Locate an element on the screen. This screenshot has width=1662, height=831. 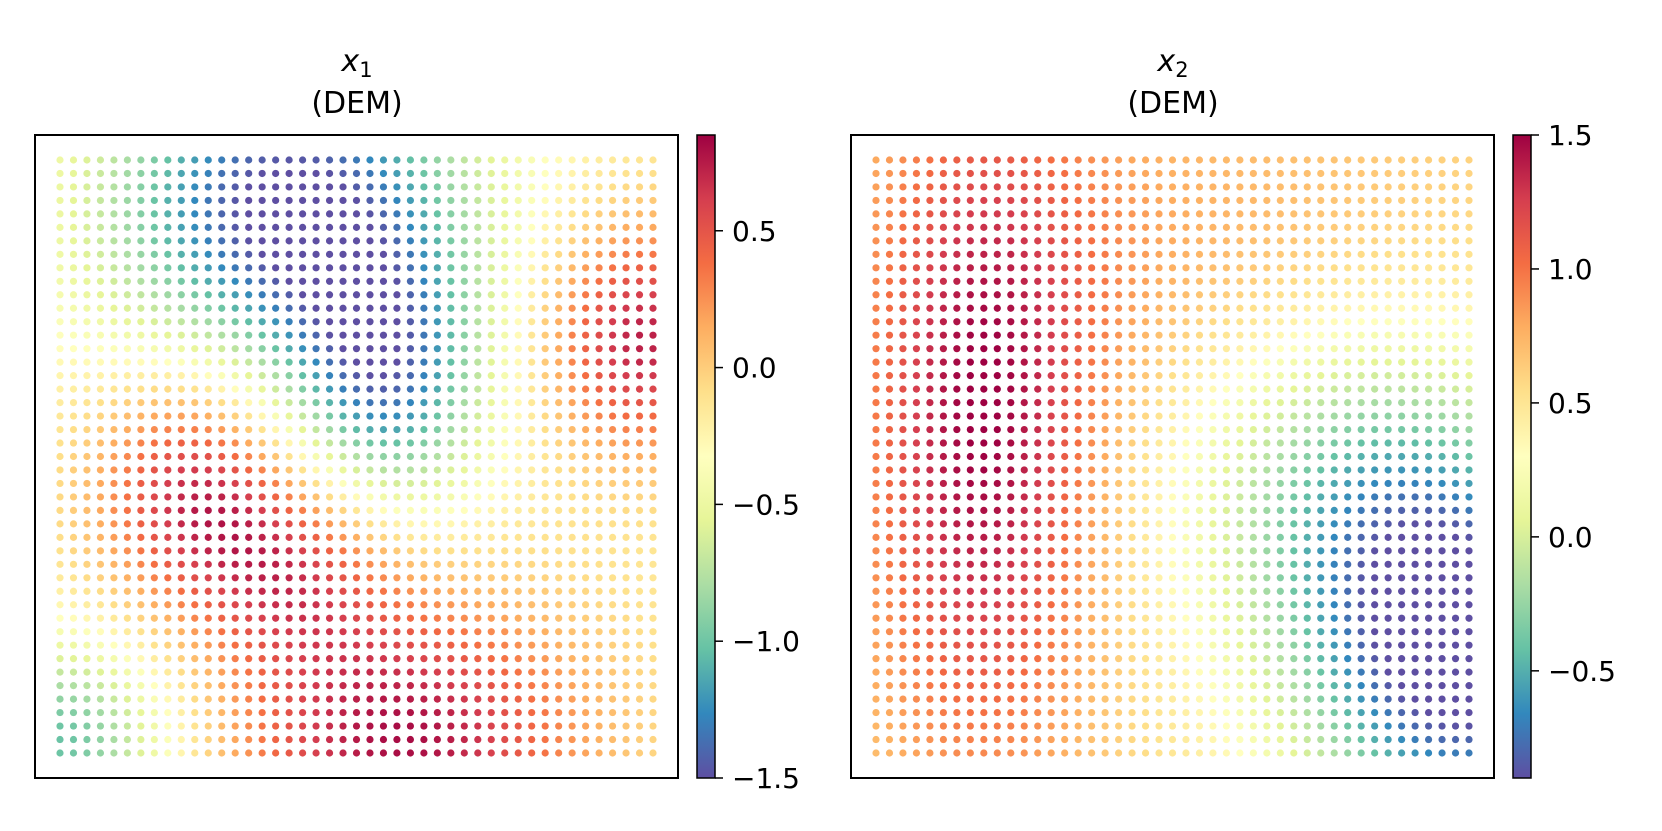
colorbar-tick-label: 0.0 is located at coordinates (1570, 537).